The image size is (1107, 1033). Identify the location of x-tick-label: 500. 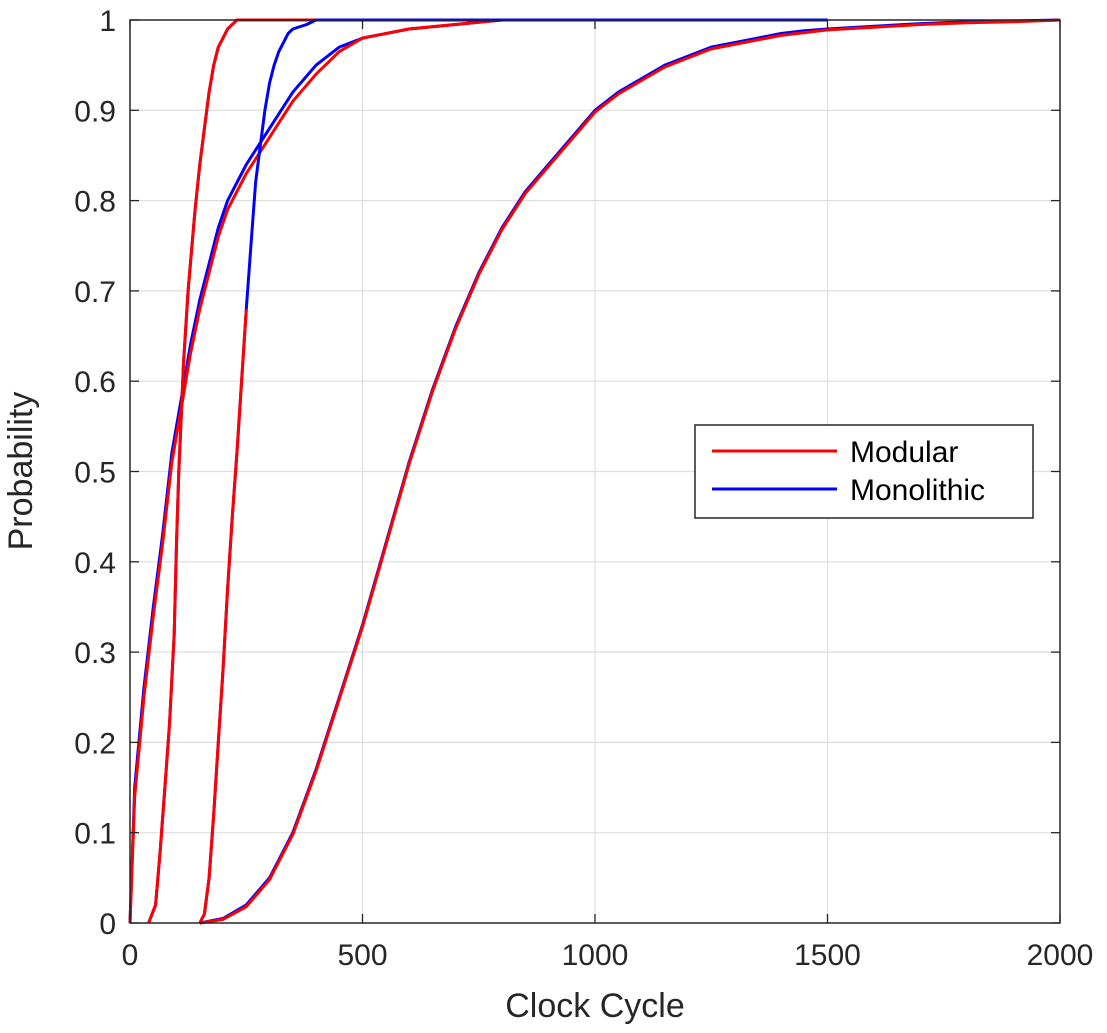
(362, 955).